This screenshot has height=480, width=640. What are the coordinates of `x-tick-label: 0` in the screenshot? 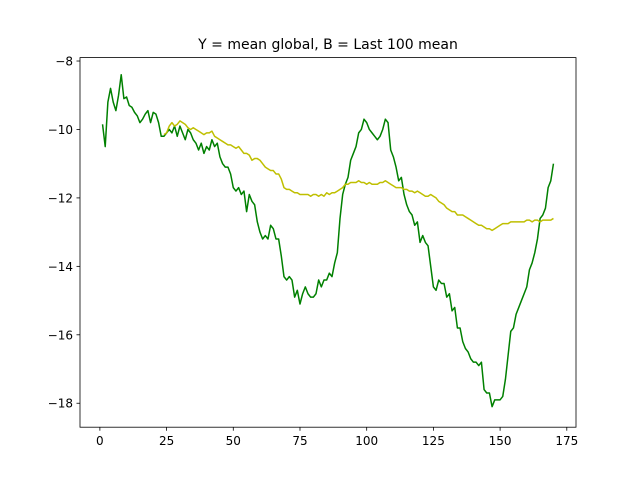 It's located at (100, 441).